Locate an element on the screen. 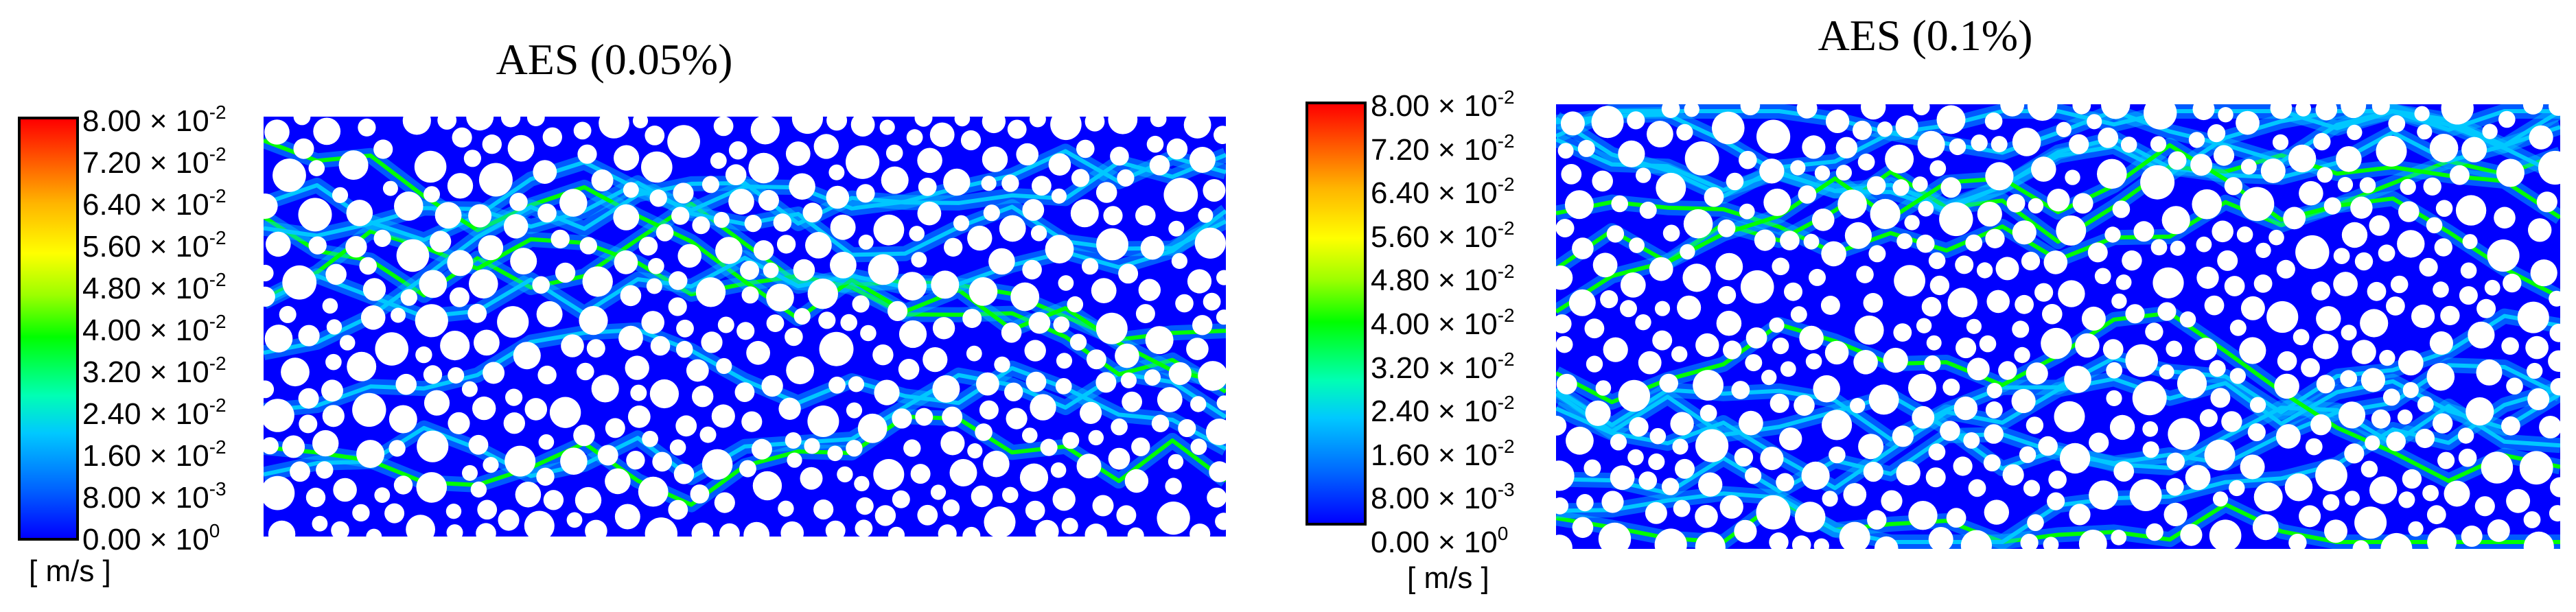 This screenshot has height=612, width=2576. colorbar-tick-label: 6.40 × 10-2 is located at coordinates (154, 203).